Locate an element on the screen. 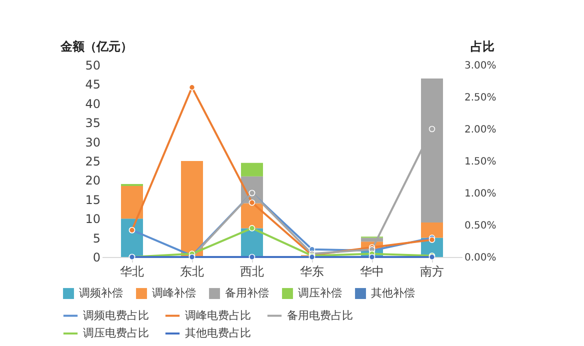 The width and height of the screenshot is (584, 346). y2-tick-label: 1.50% is located at coordinates (480, 162).